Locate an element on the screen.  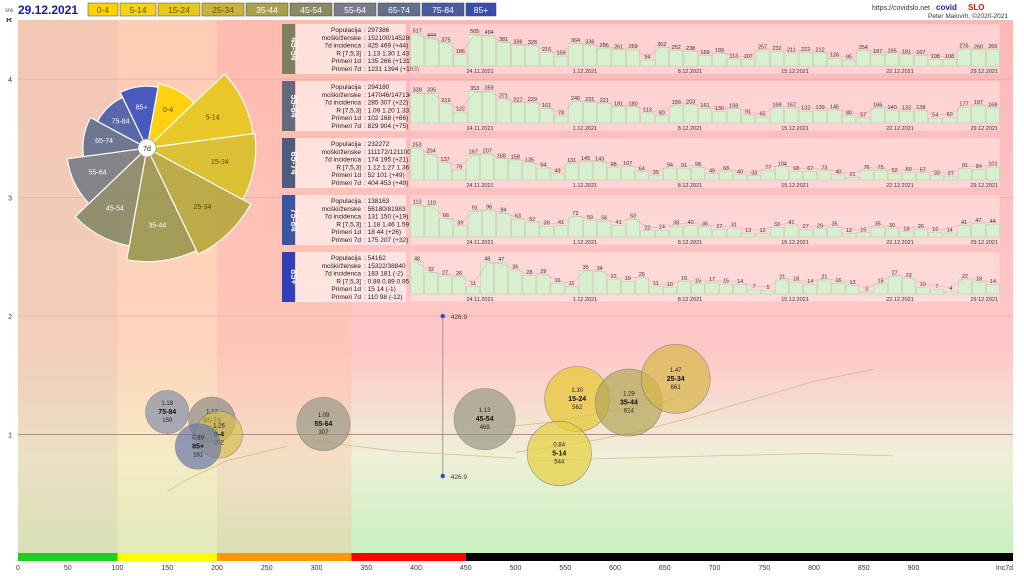
bubble-inc-label: 469 is located at coordinates (485, 428).